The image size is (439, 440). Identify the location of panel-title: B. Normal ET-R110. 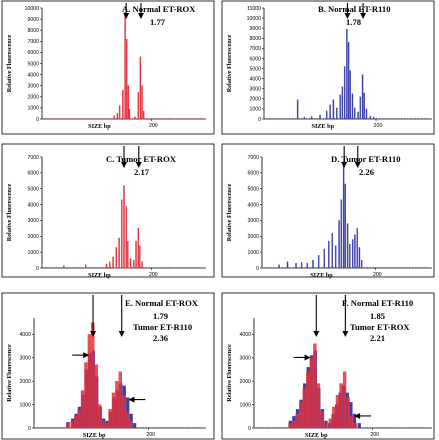
(354, 9).